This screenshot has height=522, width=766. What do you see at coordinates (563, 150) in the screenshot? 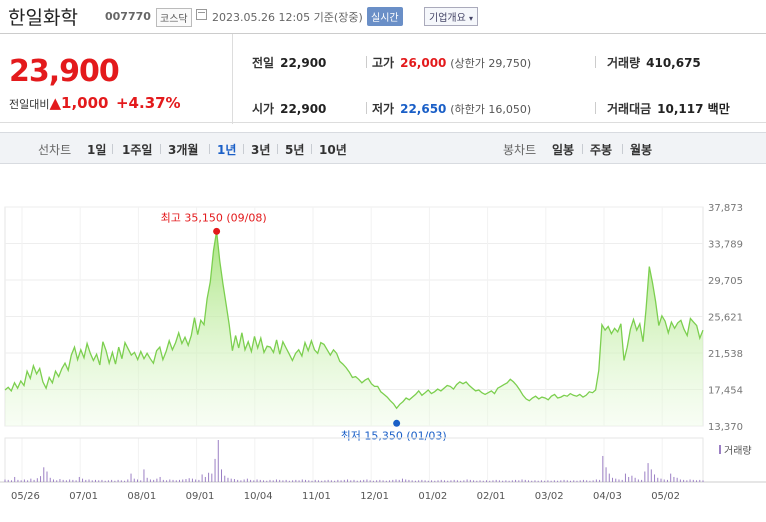
I see `tab-daily: 일봉` at bounding box center [563, 150].